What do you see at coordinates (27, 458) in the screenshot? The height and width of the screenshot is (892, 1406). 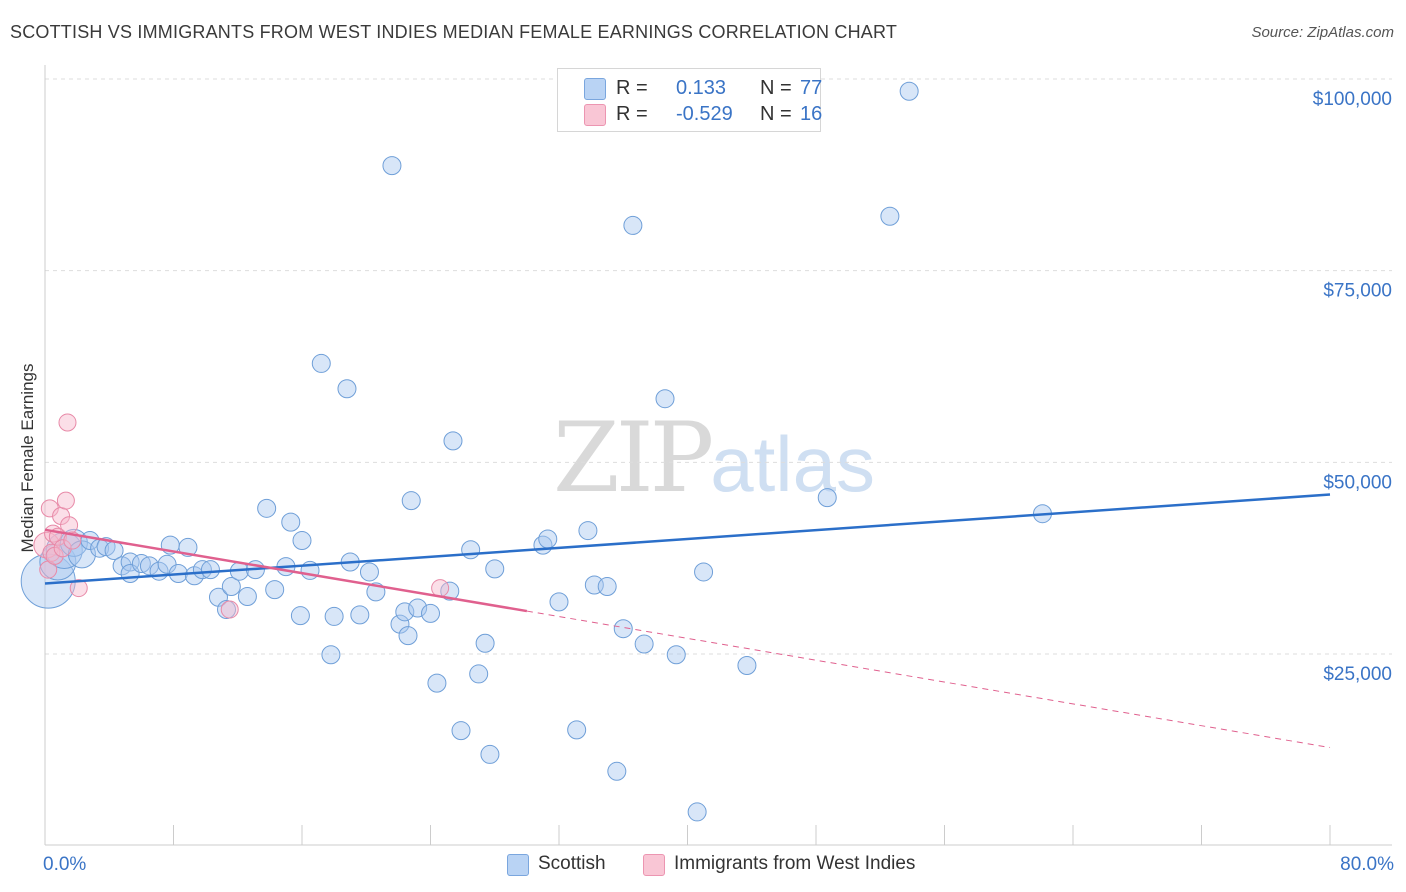 I see `y-axis-label: Median Female Earnings` at bounding box center [27, 458].